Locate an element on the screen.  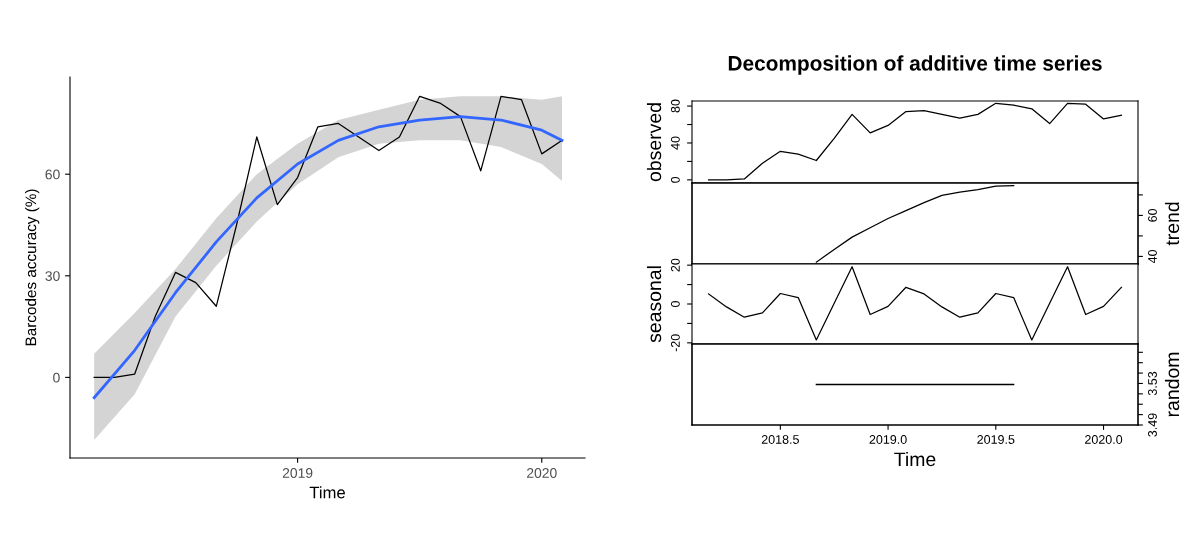
y2-axis-title: trend is located at coordinates (1172, 224).